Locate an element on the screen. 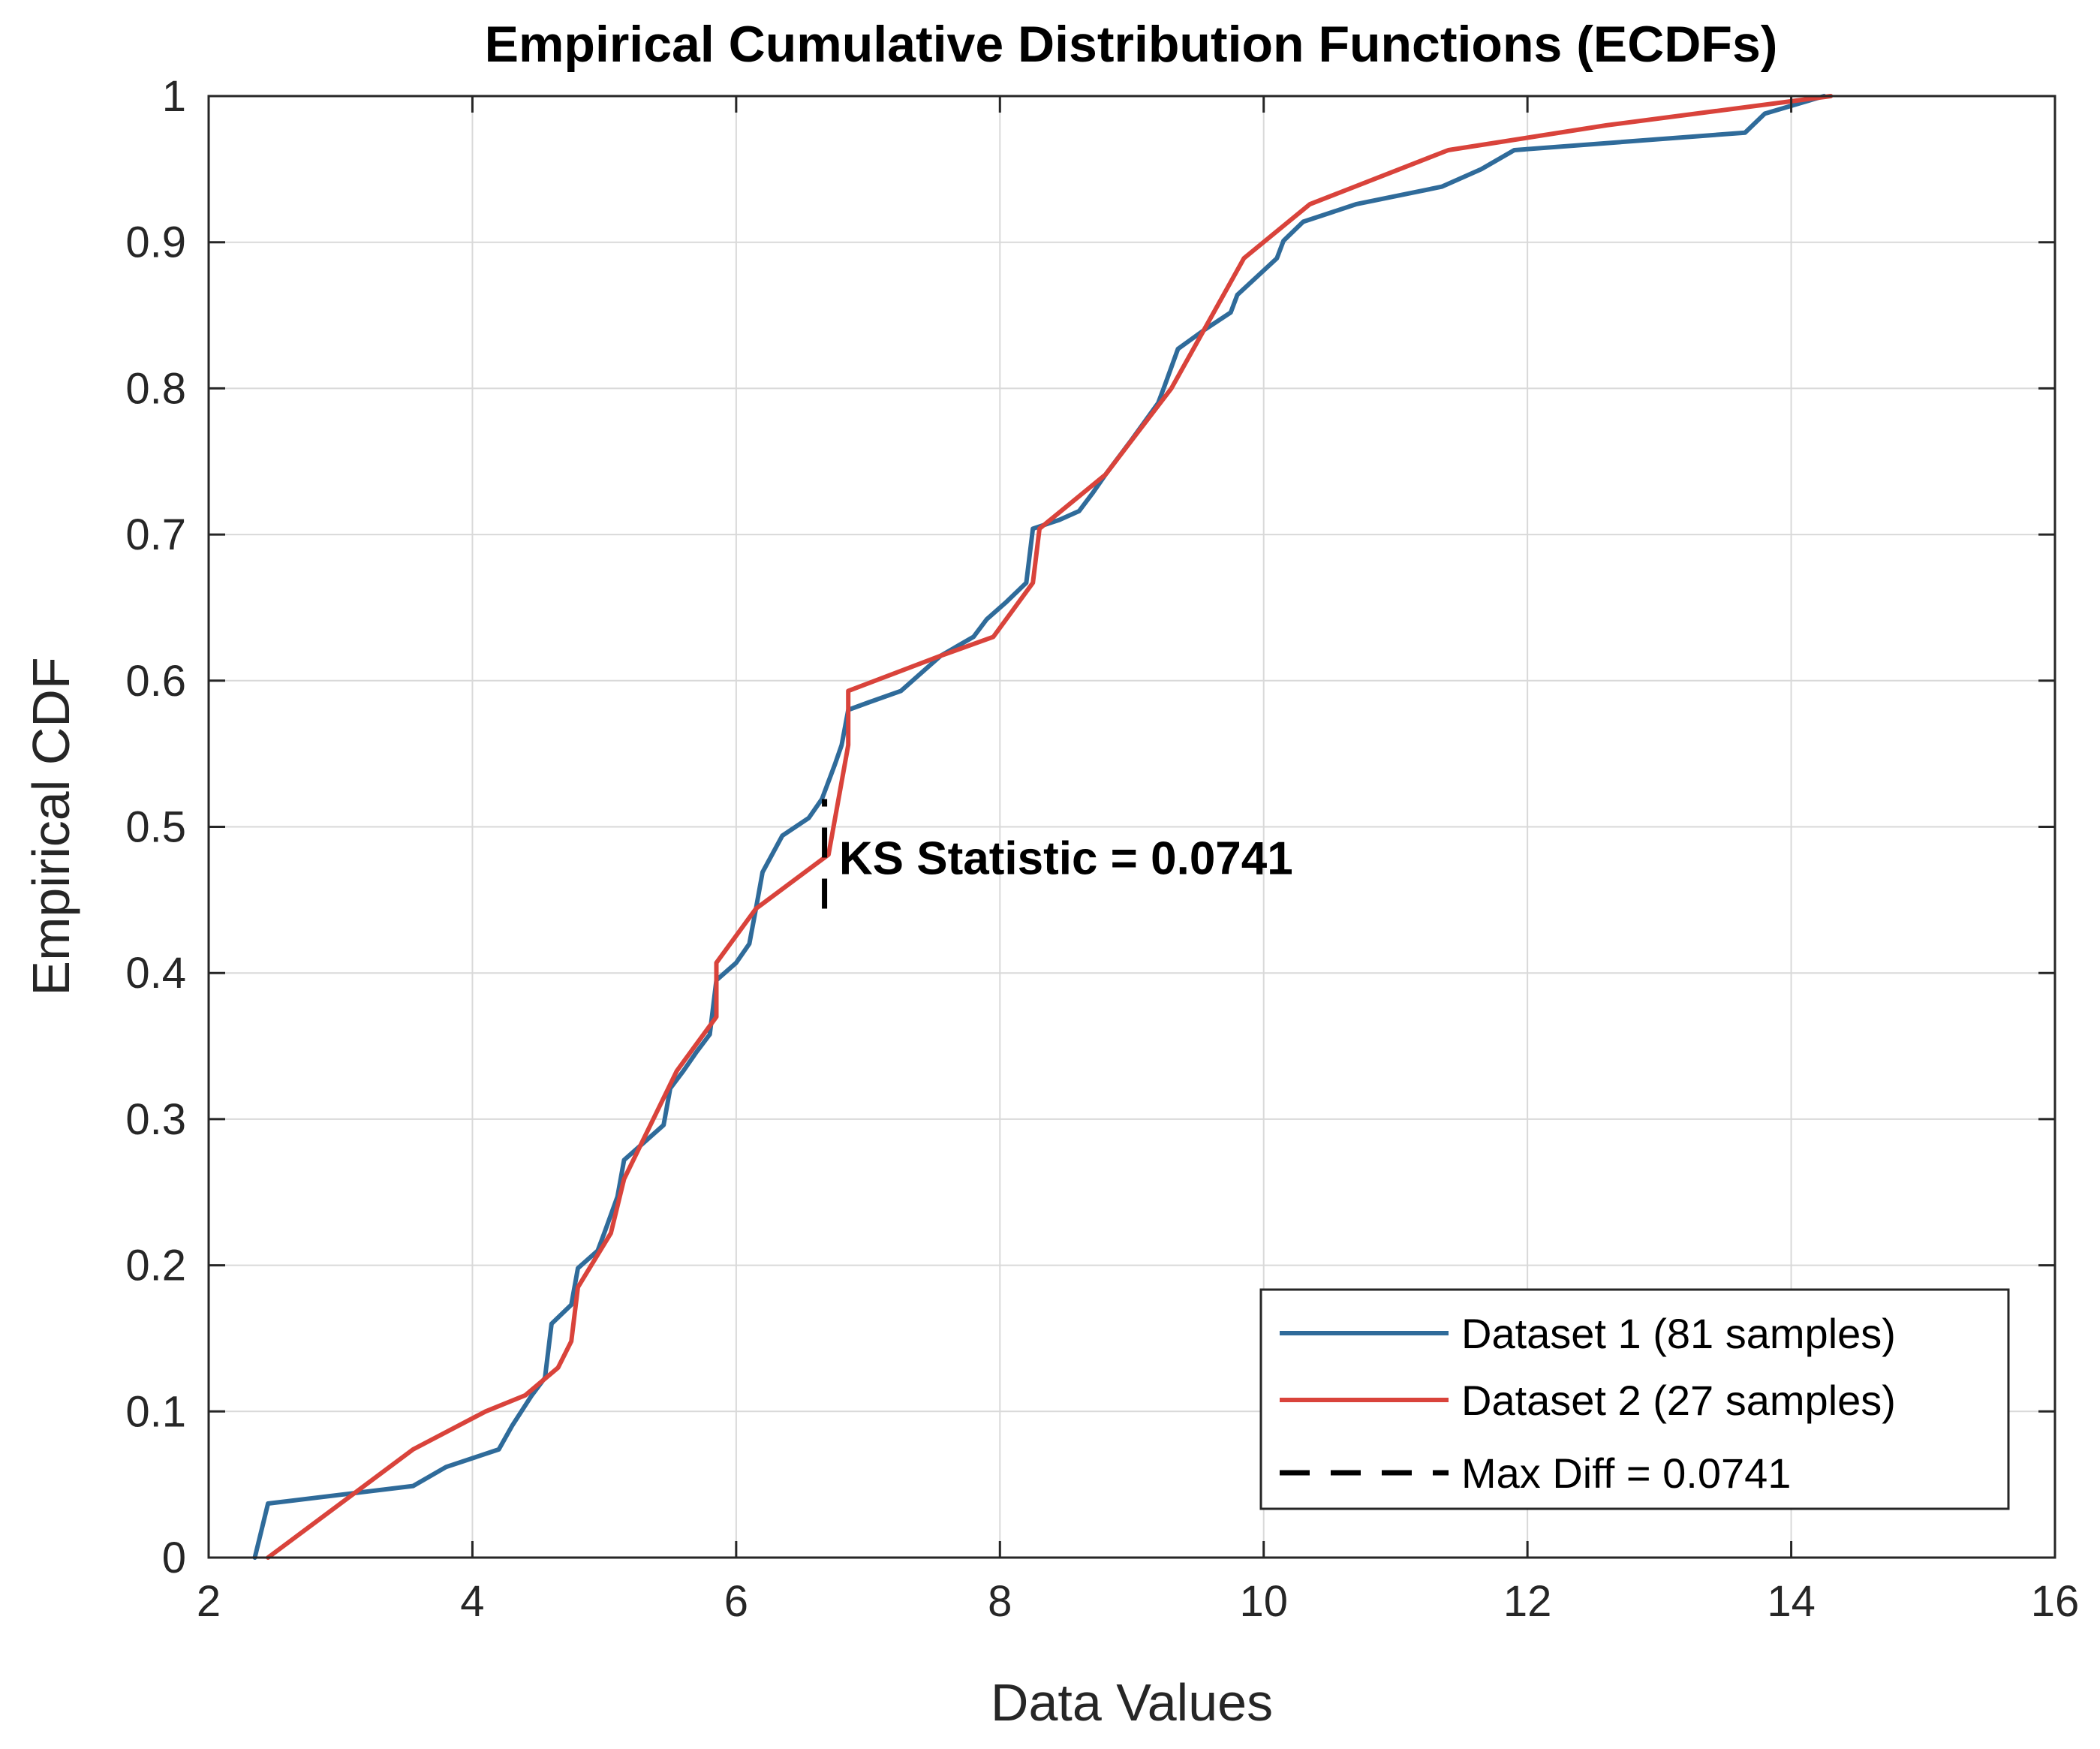  x-tick-label: 4 is located at coordinates (472, 1601).